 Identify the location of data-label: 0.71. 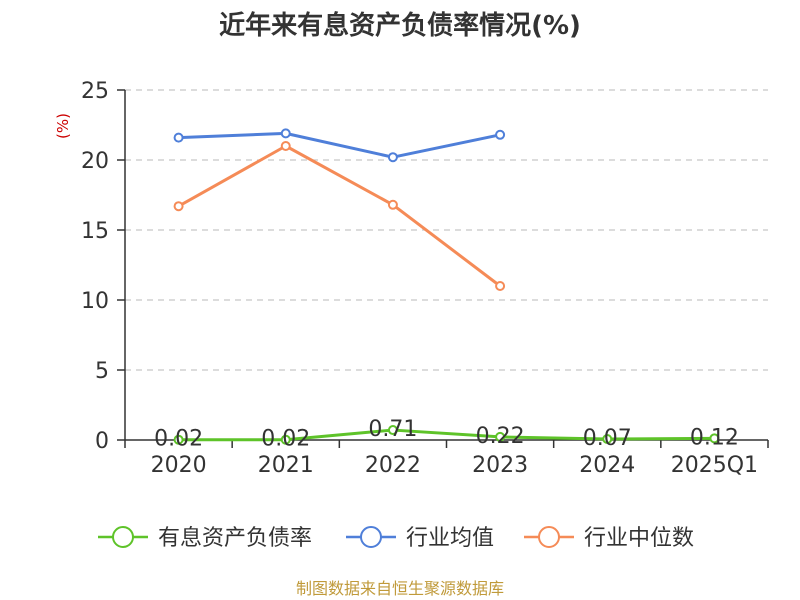
(392, 429).